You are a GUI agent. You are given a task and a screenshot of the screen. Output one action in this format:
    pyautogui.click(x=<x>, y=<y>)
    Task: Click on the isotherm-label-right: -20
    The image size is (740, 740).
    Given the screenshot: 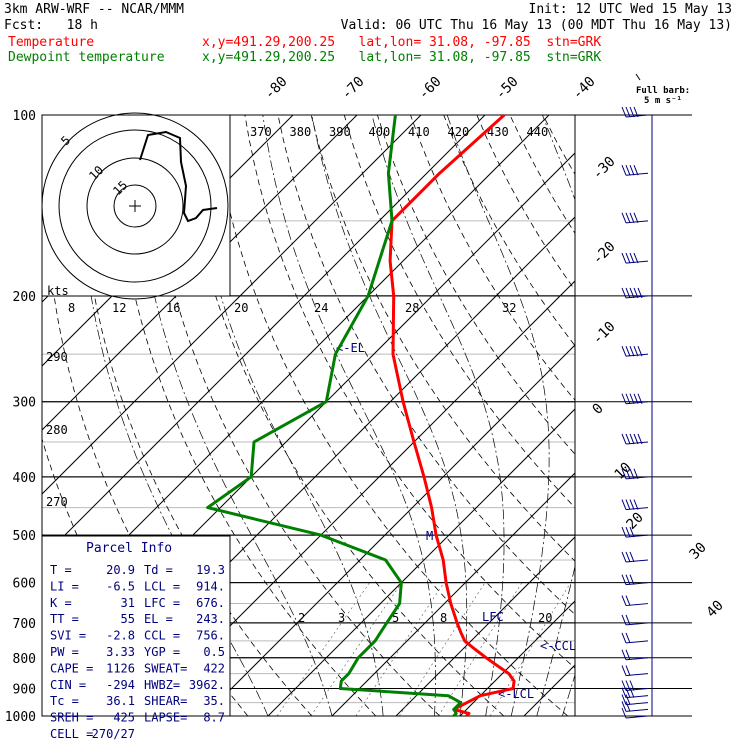 What is the action you would take?
    pyautogui.click(x=604, y=253)
    